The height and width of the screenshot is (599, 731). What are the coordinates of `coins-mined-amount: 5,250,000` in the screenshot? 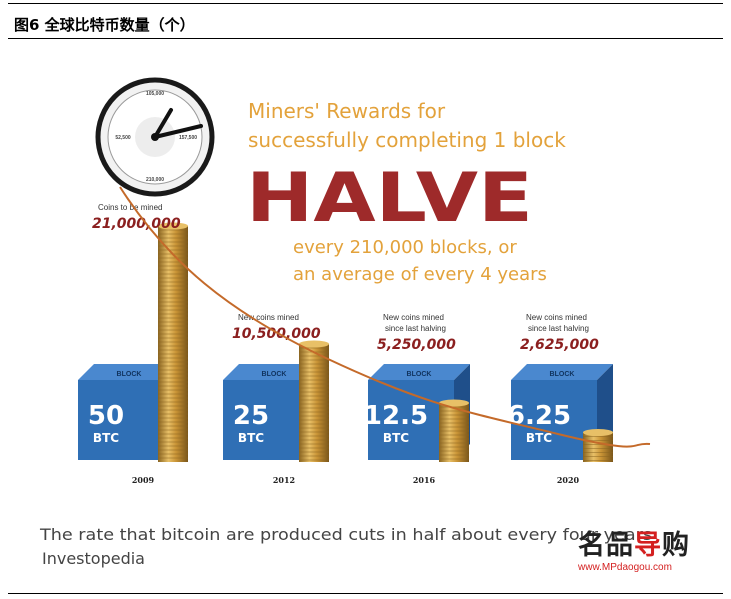 It's located at (416, 345).